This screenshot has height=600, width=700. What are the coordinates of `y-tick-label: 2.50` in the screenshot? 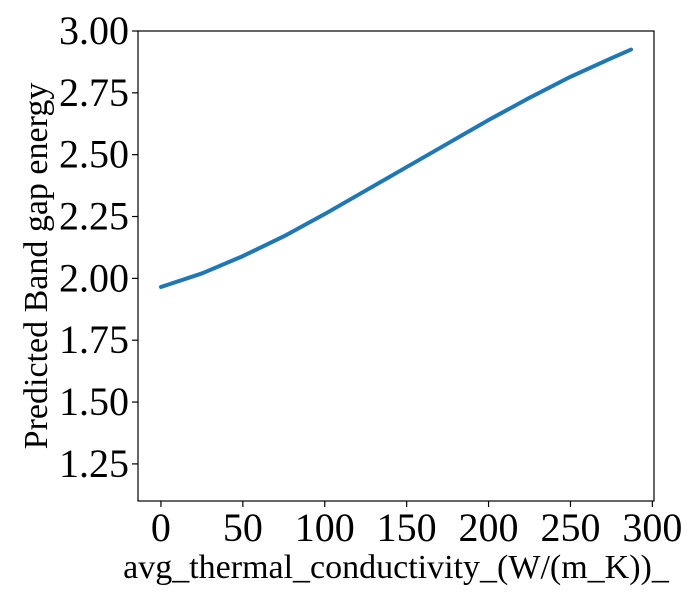 It's located at (94, 154).